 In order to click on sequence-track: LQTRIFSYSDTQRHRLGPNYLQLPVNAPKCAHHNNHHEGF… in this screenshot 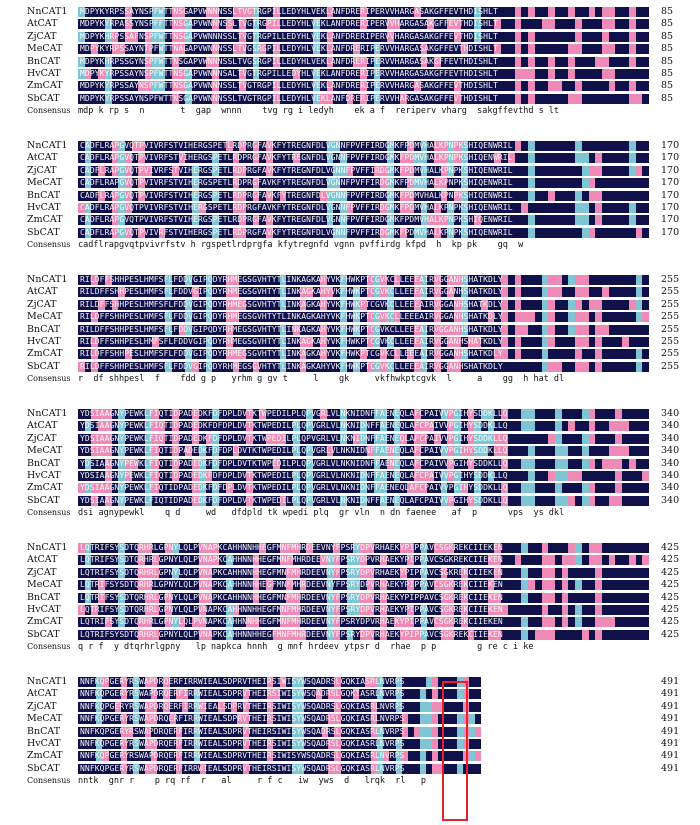, I will do `click(363, 634)`.